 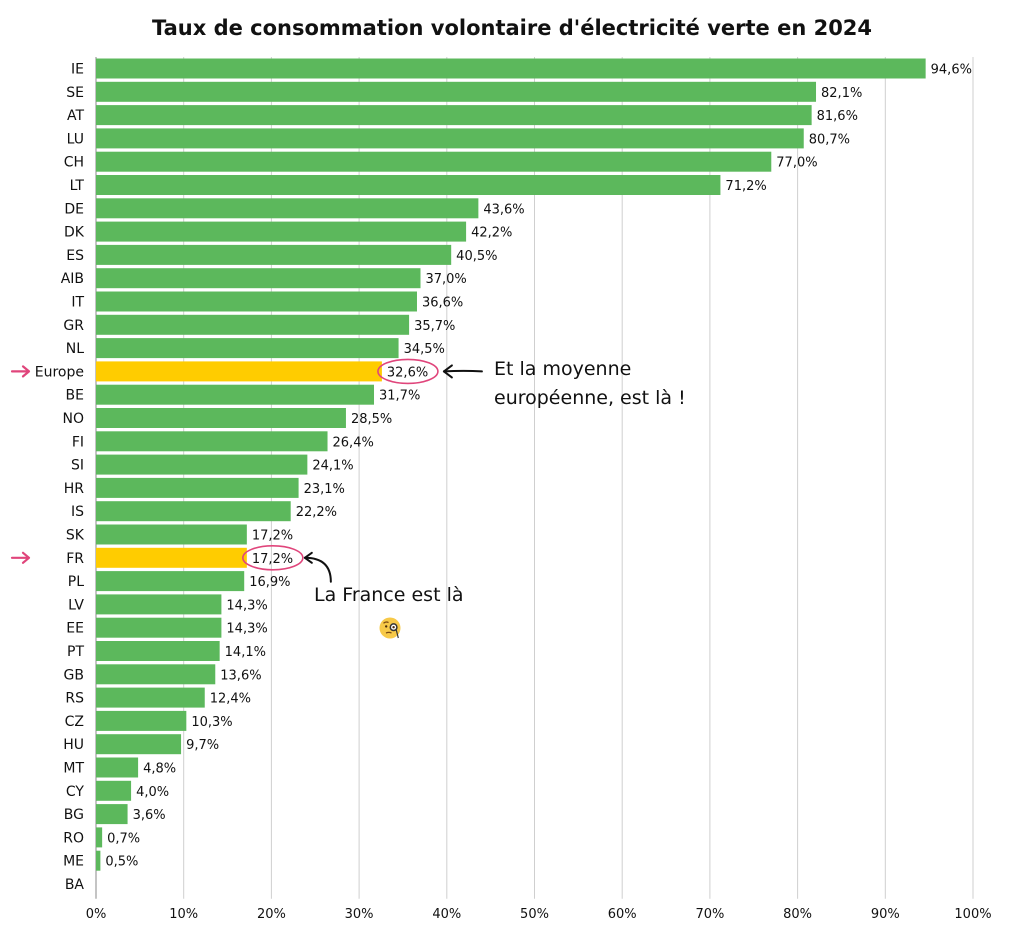 What do you see at coordinates (75, 792) in the screenshot?
I see `category-label: CY` at bounding box center [75, 792].